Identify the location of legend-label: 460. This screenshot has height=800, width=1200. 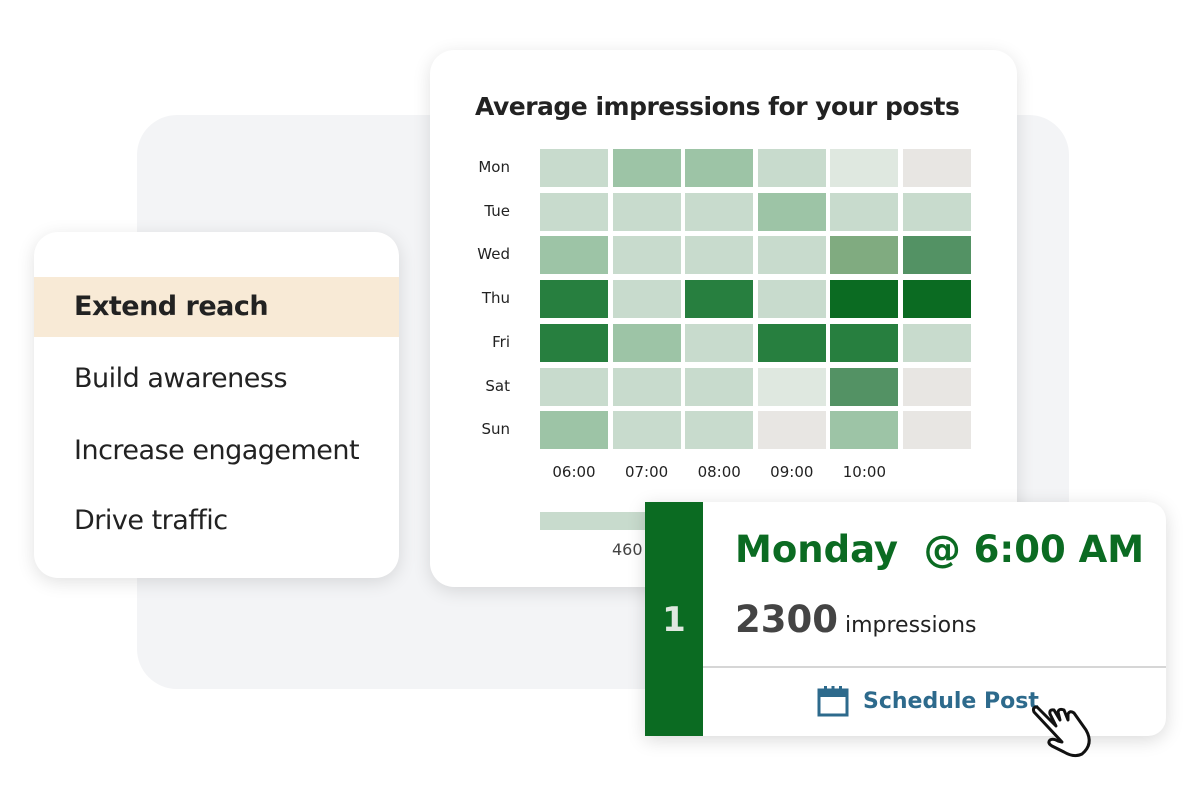
(627, 549).